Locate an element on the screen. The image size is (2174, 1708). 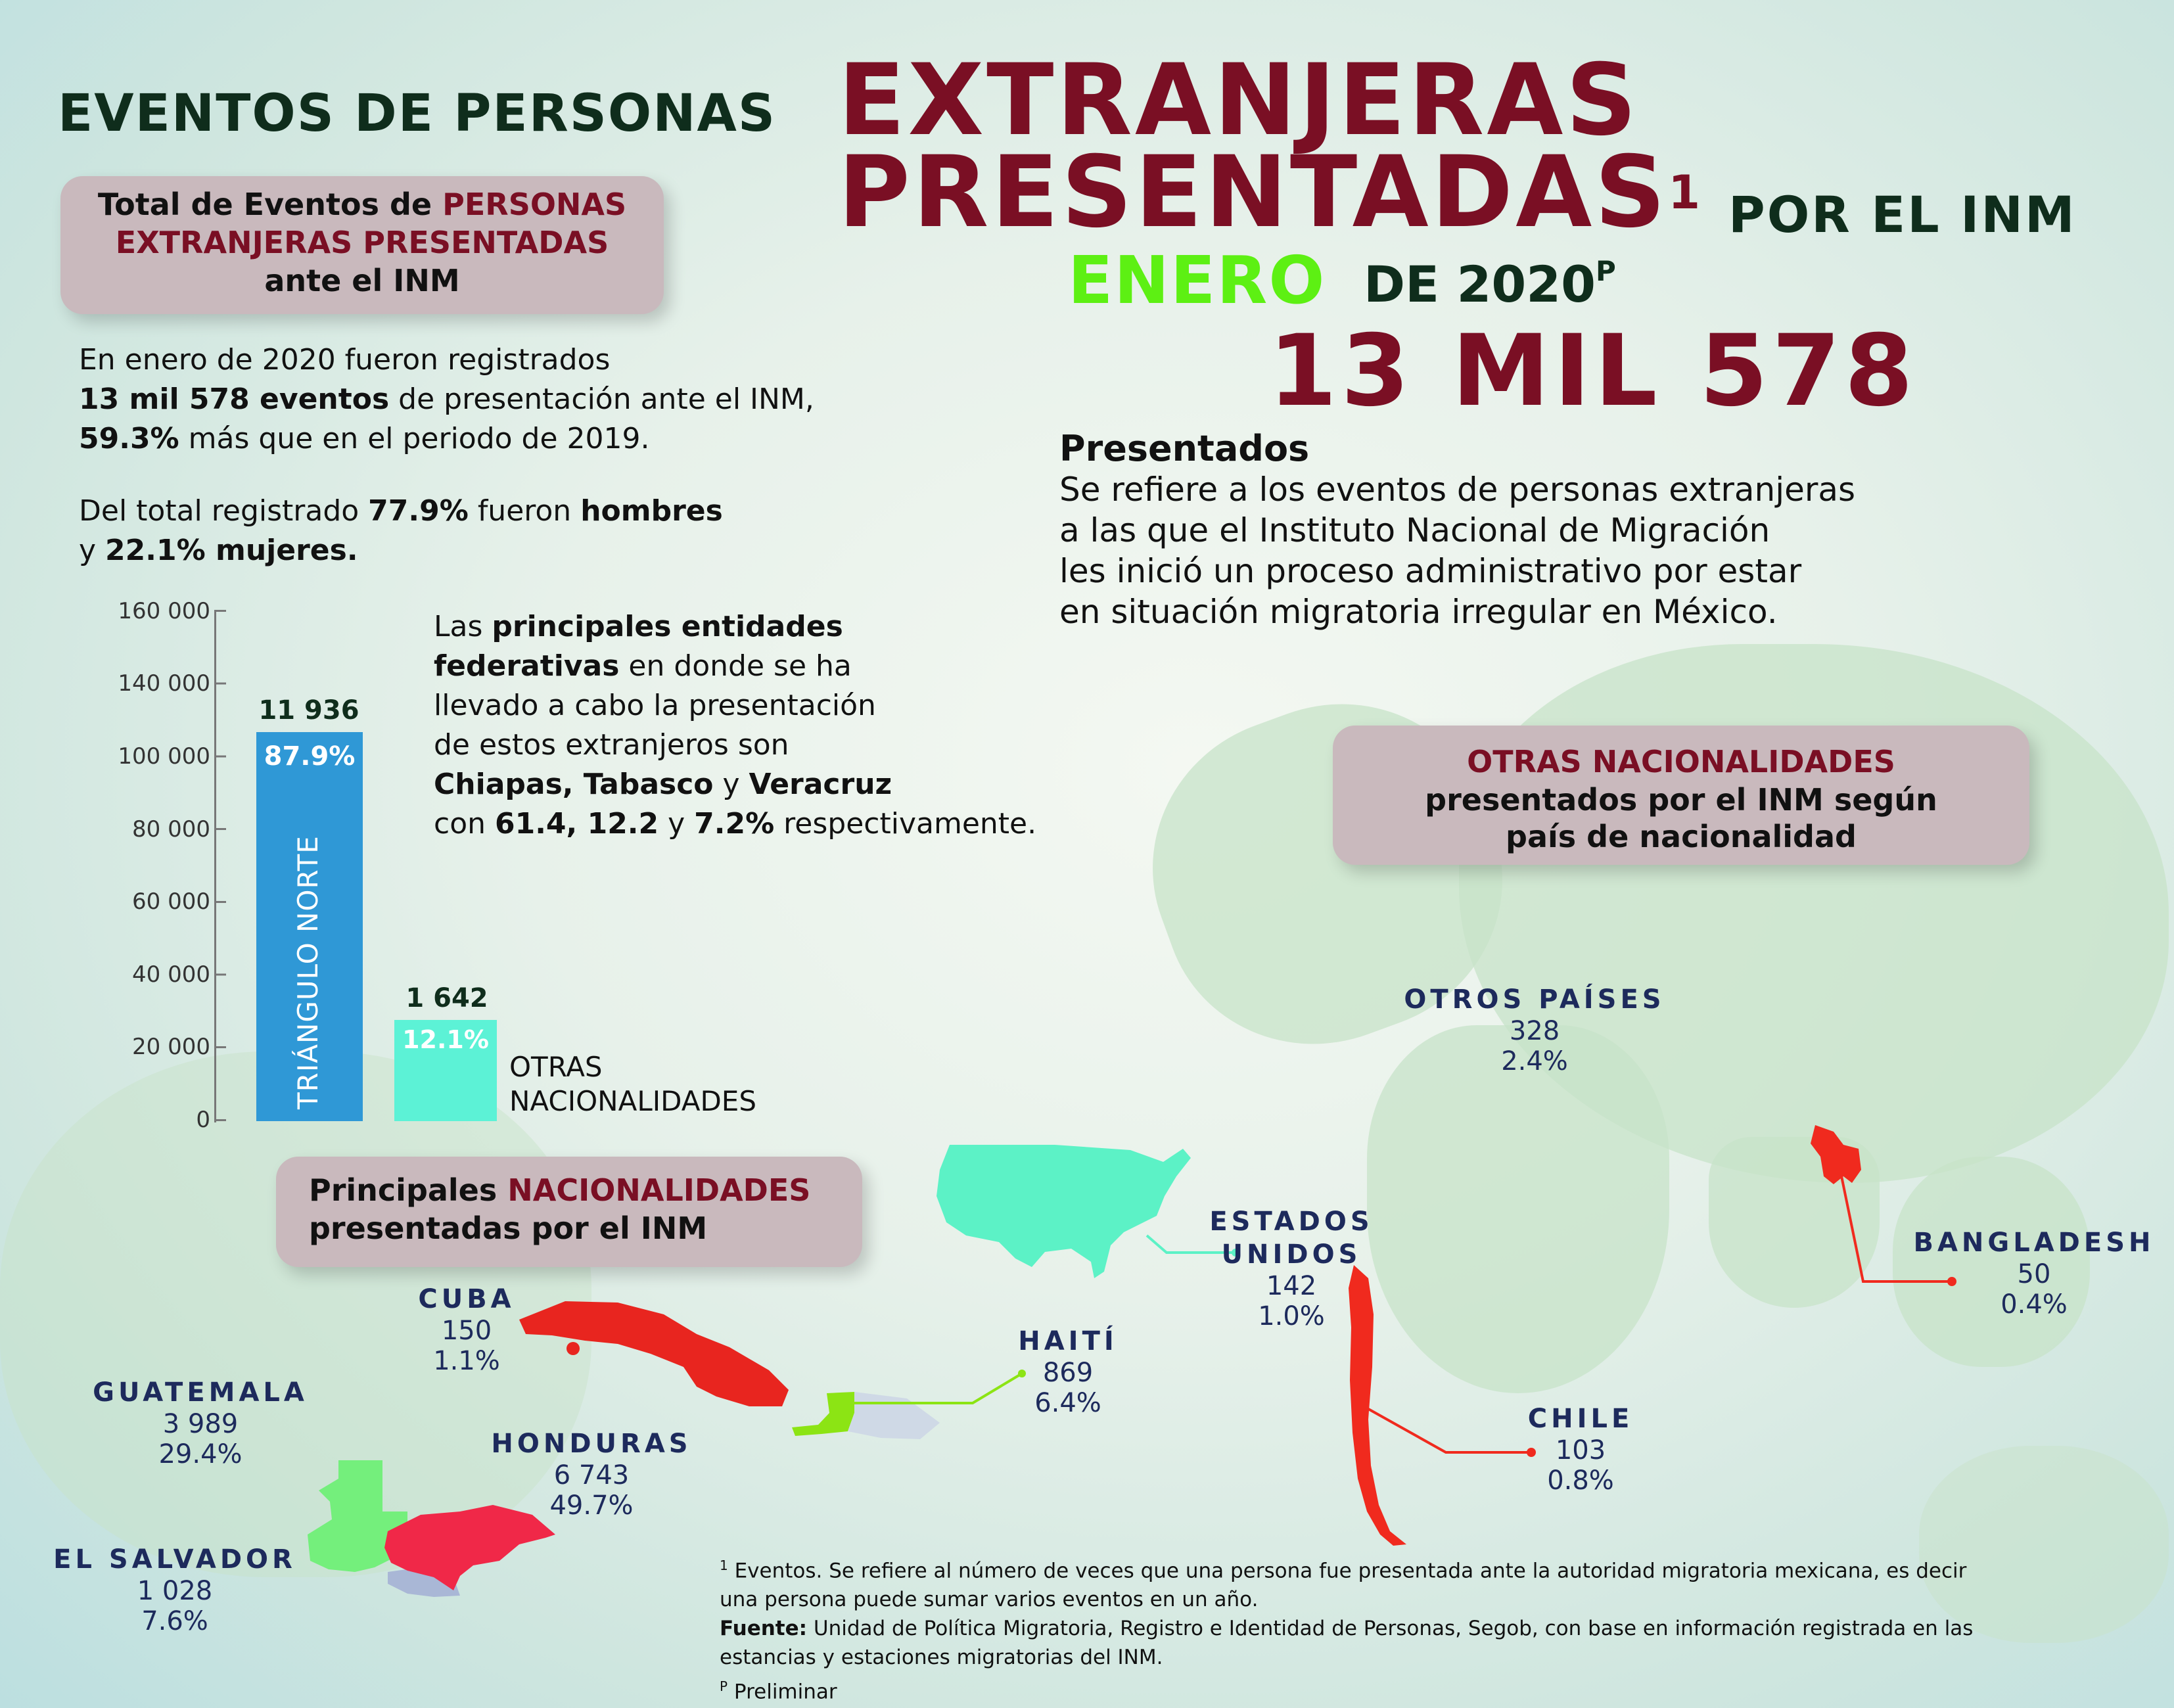
entities-line1: Las principales entidades is located at coordinates (763, 627).